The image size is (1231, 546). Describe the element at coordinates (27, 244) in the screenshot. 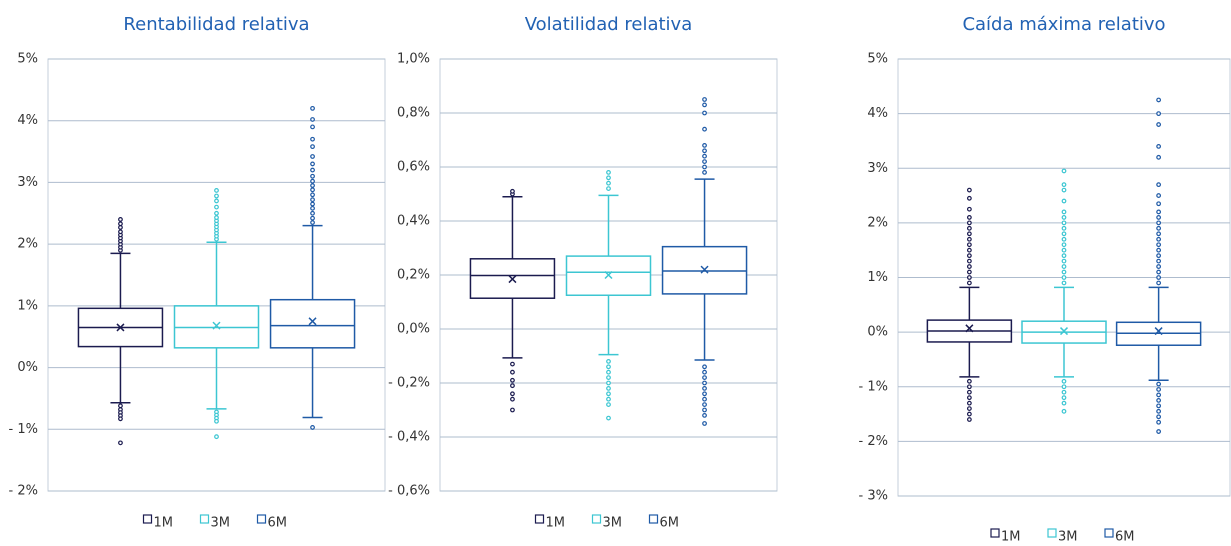

I see `y-tick-label: 2%` at that location.